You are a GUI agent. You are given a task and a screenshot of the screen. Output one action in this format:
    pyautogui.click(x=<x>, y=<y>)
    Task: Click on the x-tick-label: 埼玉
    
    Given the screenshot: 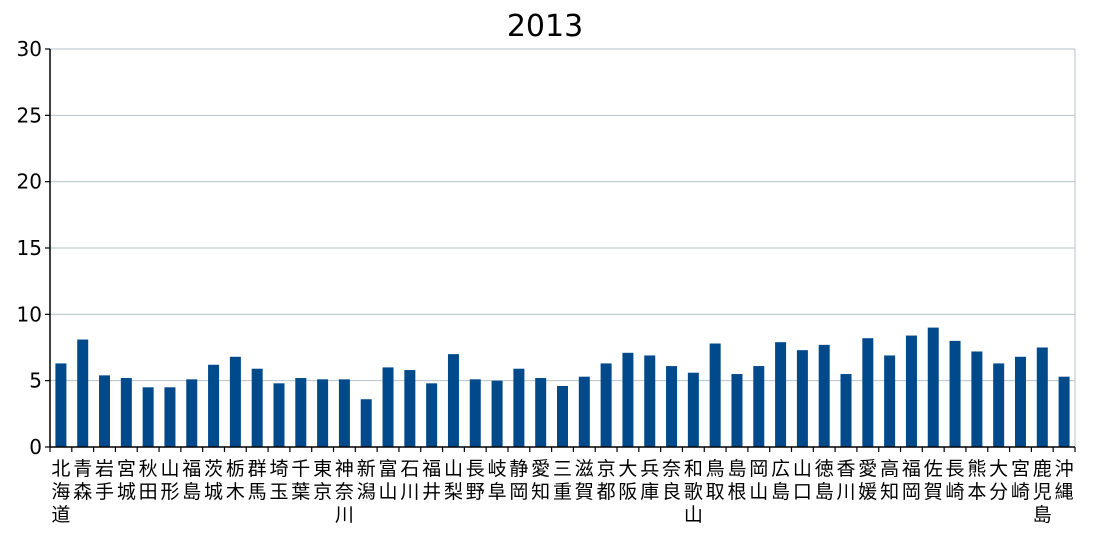 What is the action you would take?
    pyautogui.click(x=278, y=480)
    